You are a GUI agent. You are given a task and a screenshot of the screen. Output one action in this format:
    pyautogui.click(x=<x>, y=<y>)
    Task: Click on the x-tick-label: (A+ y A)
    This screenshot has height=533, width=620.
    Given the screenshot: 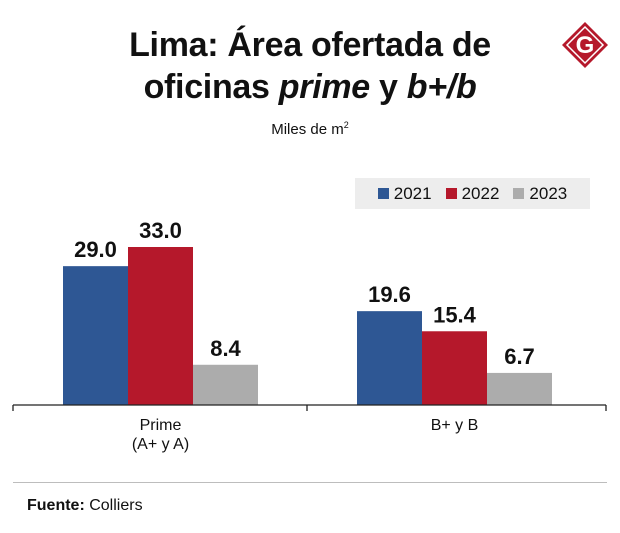 What is the action you would take?
    pyautogui.click(x=160, y=444)
    